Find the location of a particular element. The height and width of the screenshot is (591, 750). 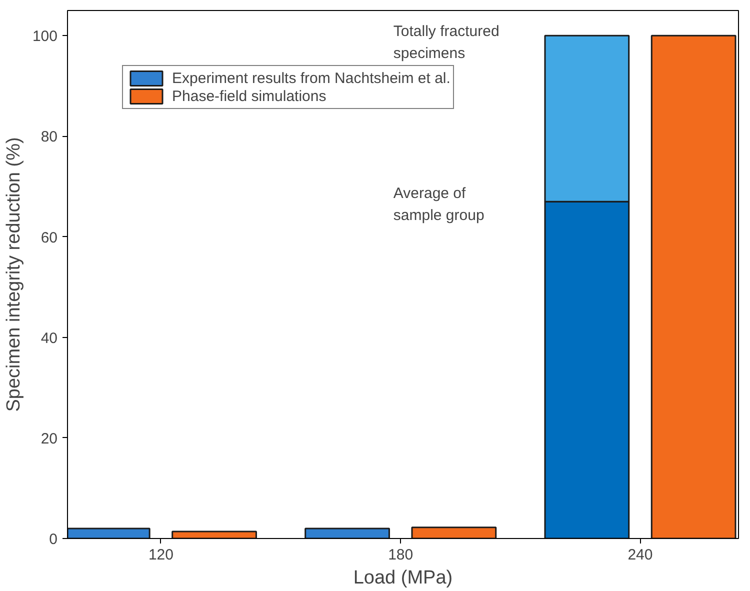

annotation: Average of sample group is located at coordinates (438, 204).